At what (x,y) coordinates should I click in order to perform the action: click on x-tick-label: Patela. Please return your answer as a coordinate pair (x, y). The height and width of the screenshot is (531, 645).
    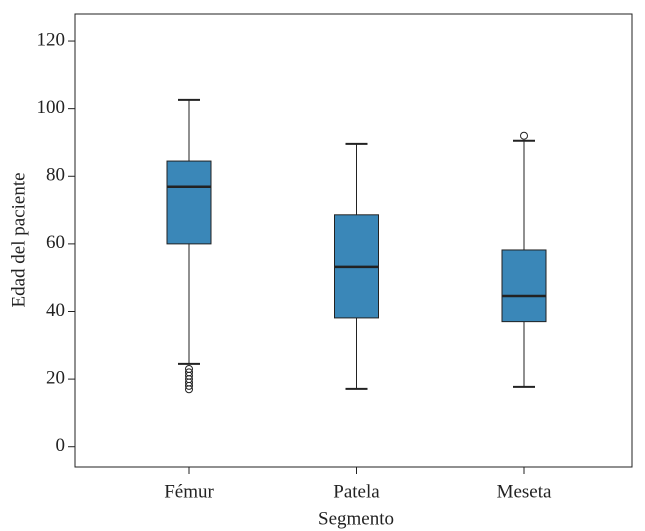
    Looking at the image, I should click on (356, 491).